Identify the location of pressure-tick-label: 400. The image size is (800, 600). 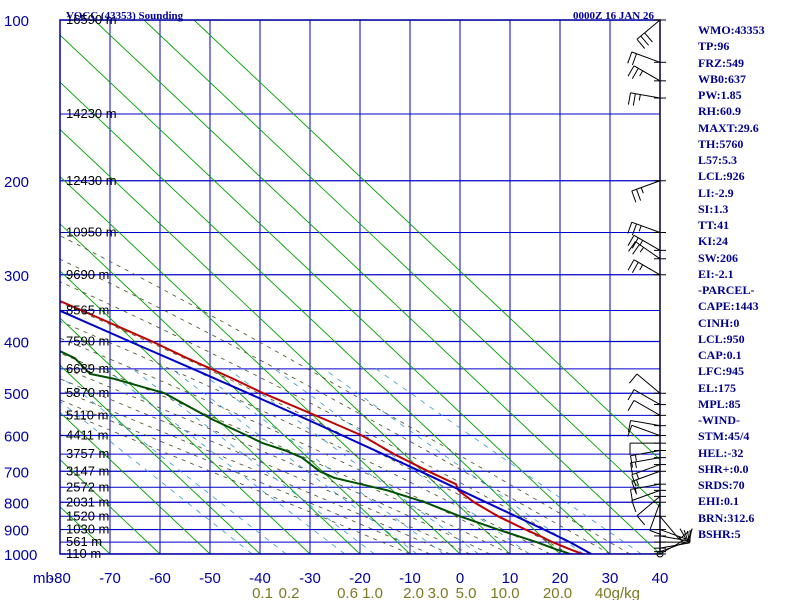
(16, 343).